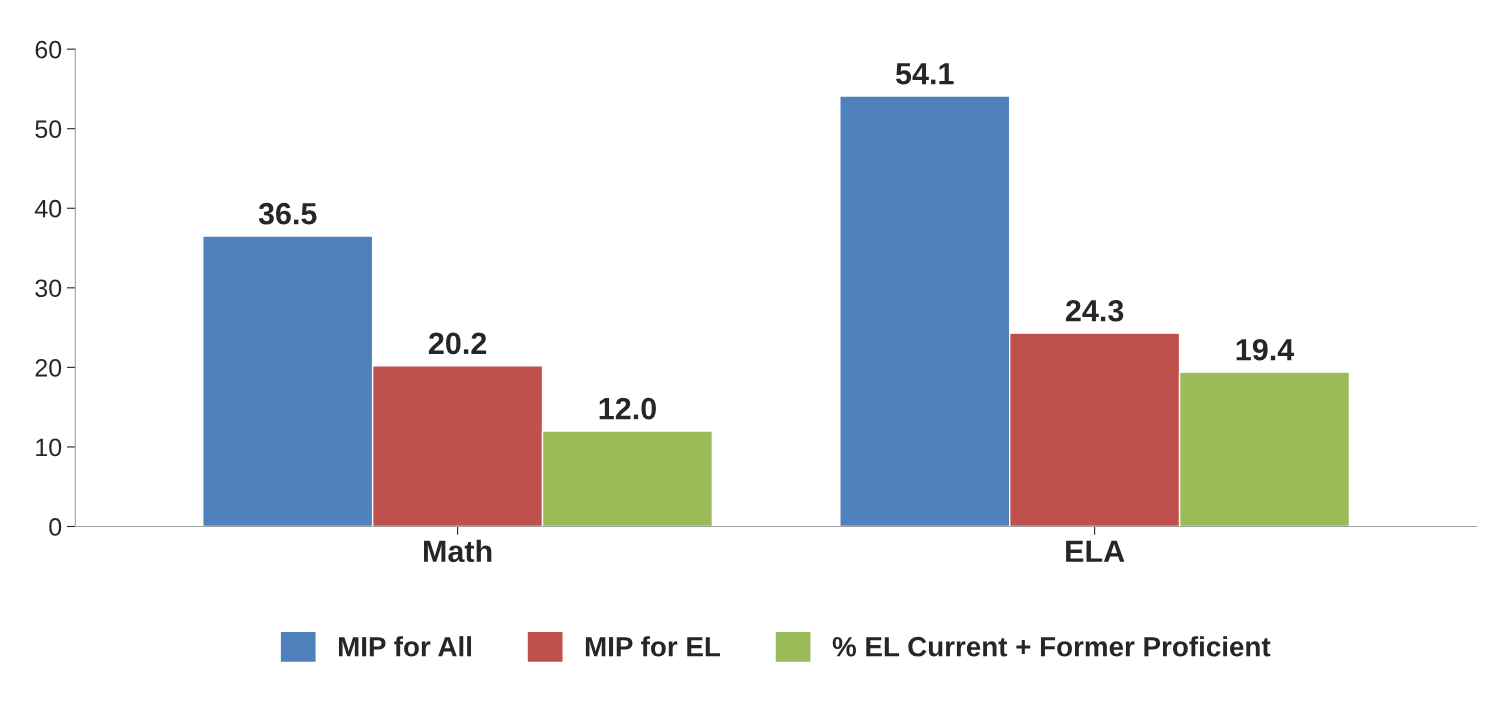  What do you see at coordinates (457, 343) in the screenshot?
I see `data-label: 20.2` at bounding box center [457, 343].